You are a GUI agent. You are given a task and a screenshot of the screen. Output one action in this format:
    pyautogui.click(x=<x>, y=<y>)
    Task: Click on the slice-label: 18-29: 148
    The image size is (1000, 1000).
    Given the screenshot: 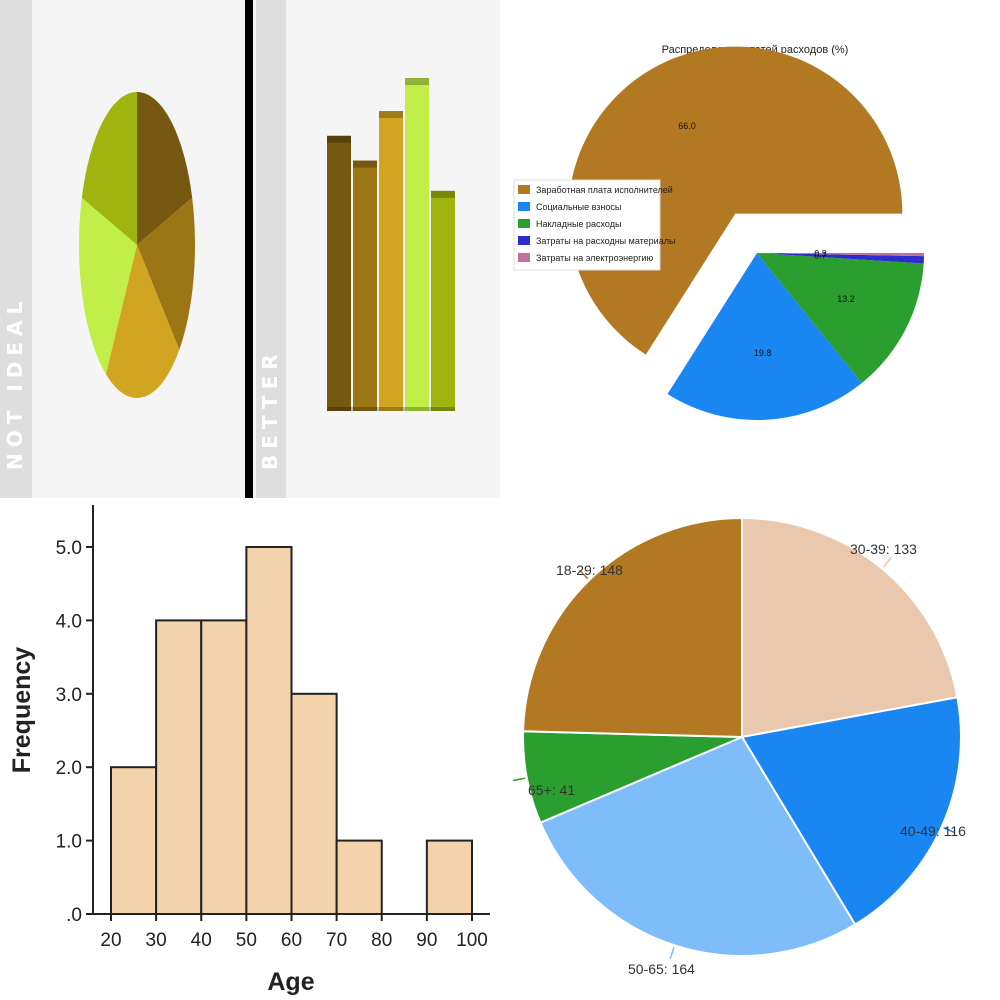 What is the action you would take?
    pyautogui.click(x=589, y=570)
    